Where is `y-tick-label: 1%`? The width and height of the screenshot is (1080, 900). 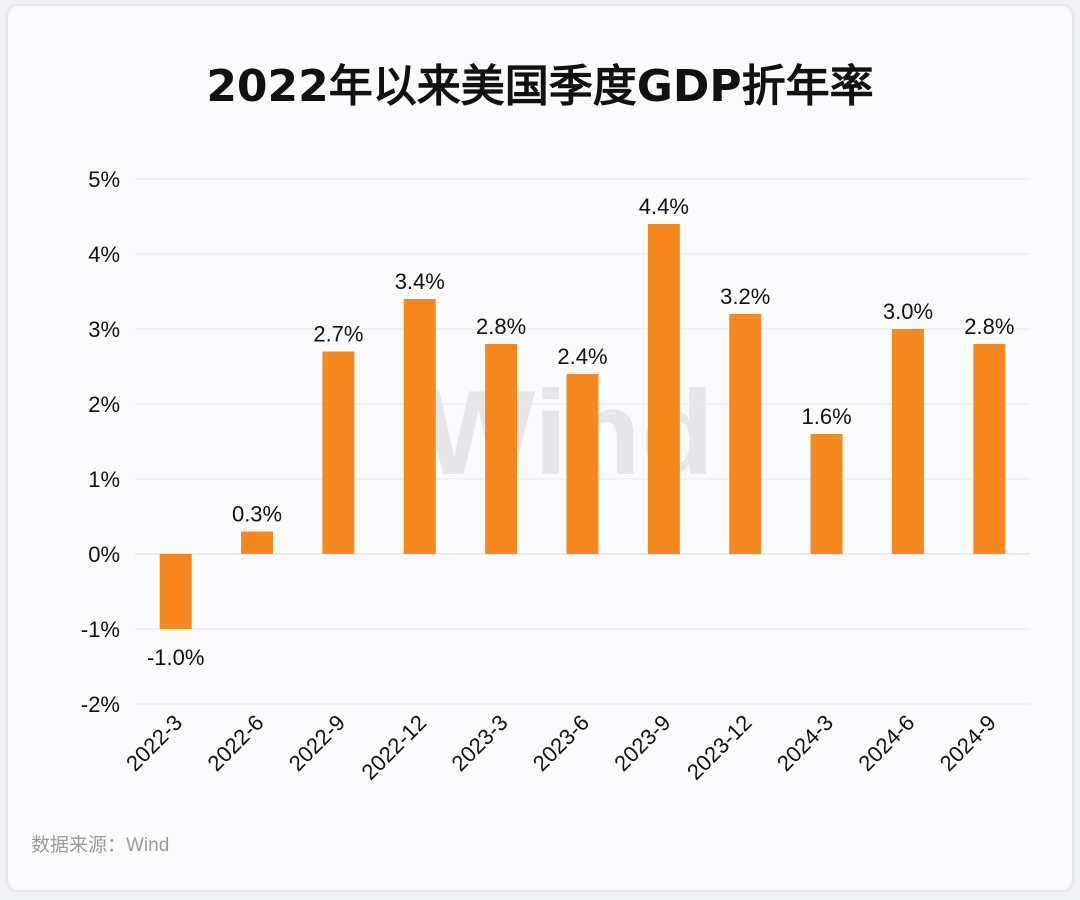
y-tick-label: 1% is located at coordinates (104, 479).